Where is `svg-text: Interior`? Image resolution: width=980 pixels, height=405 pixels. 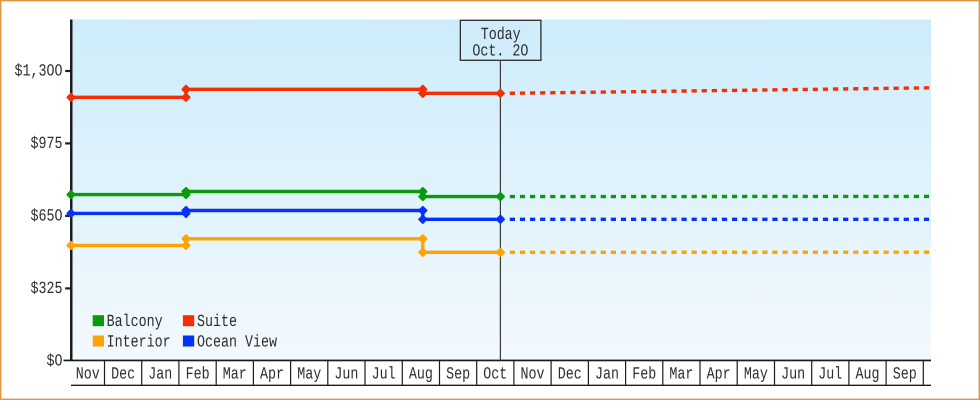
svg-text: Interior is located at coordinates (139, 342).